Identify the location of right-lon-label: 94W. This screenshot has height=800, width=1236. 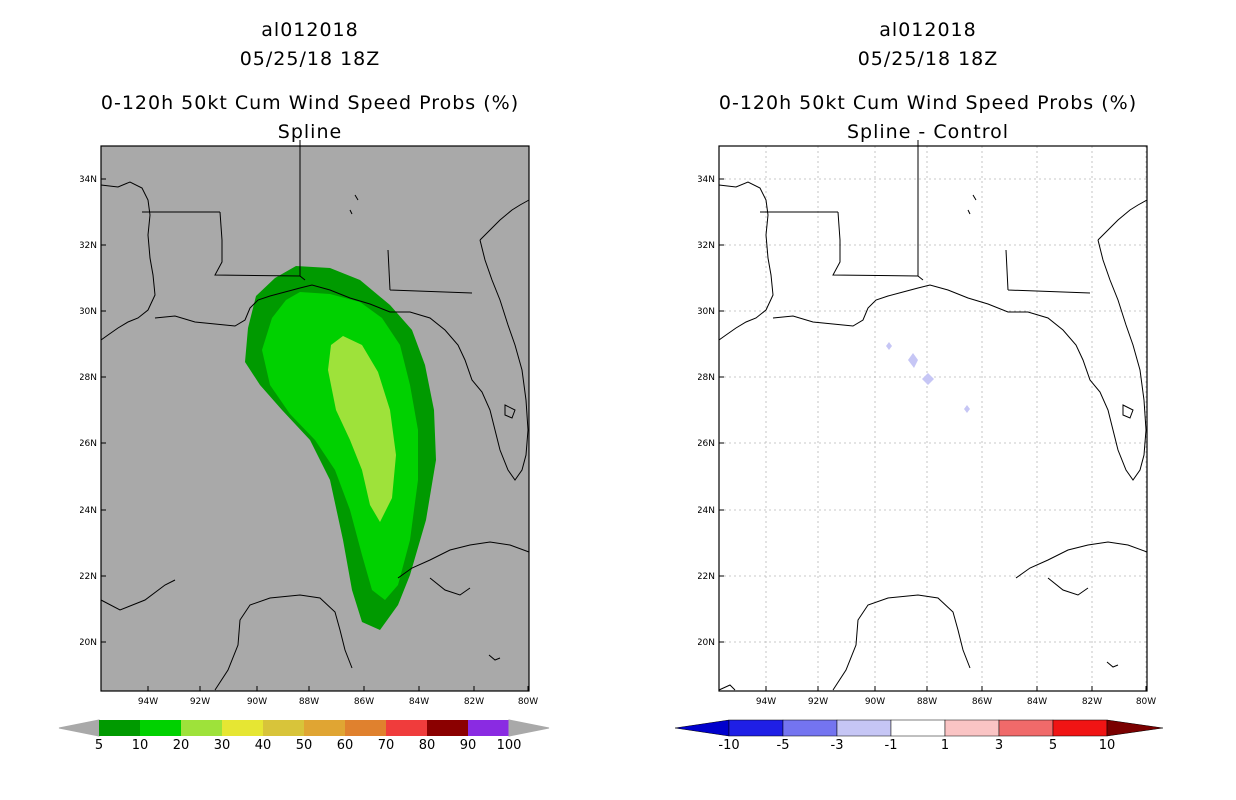
(766, 702).